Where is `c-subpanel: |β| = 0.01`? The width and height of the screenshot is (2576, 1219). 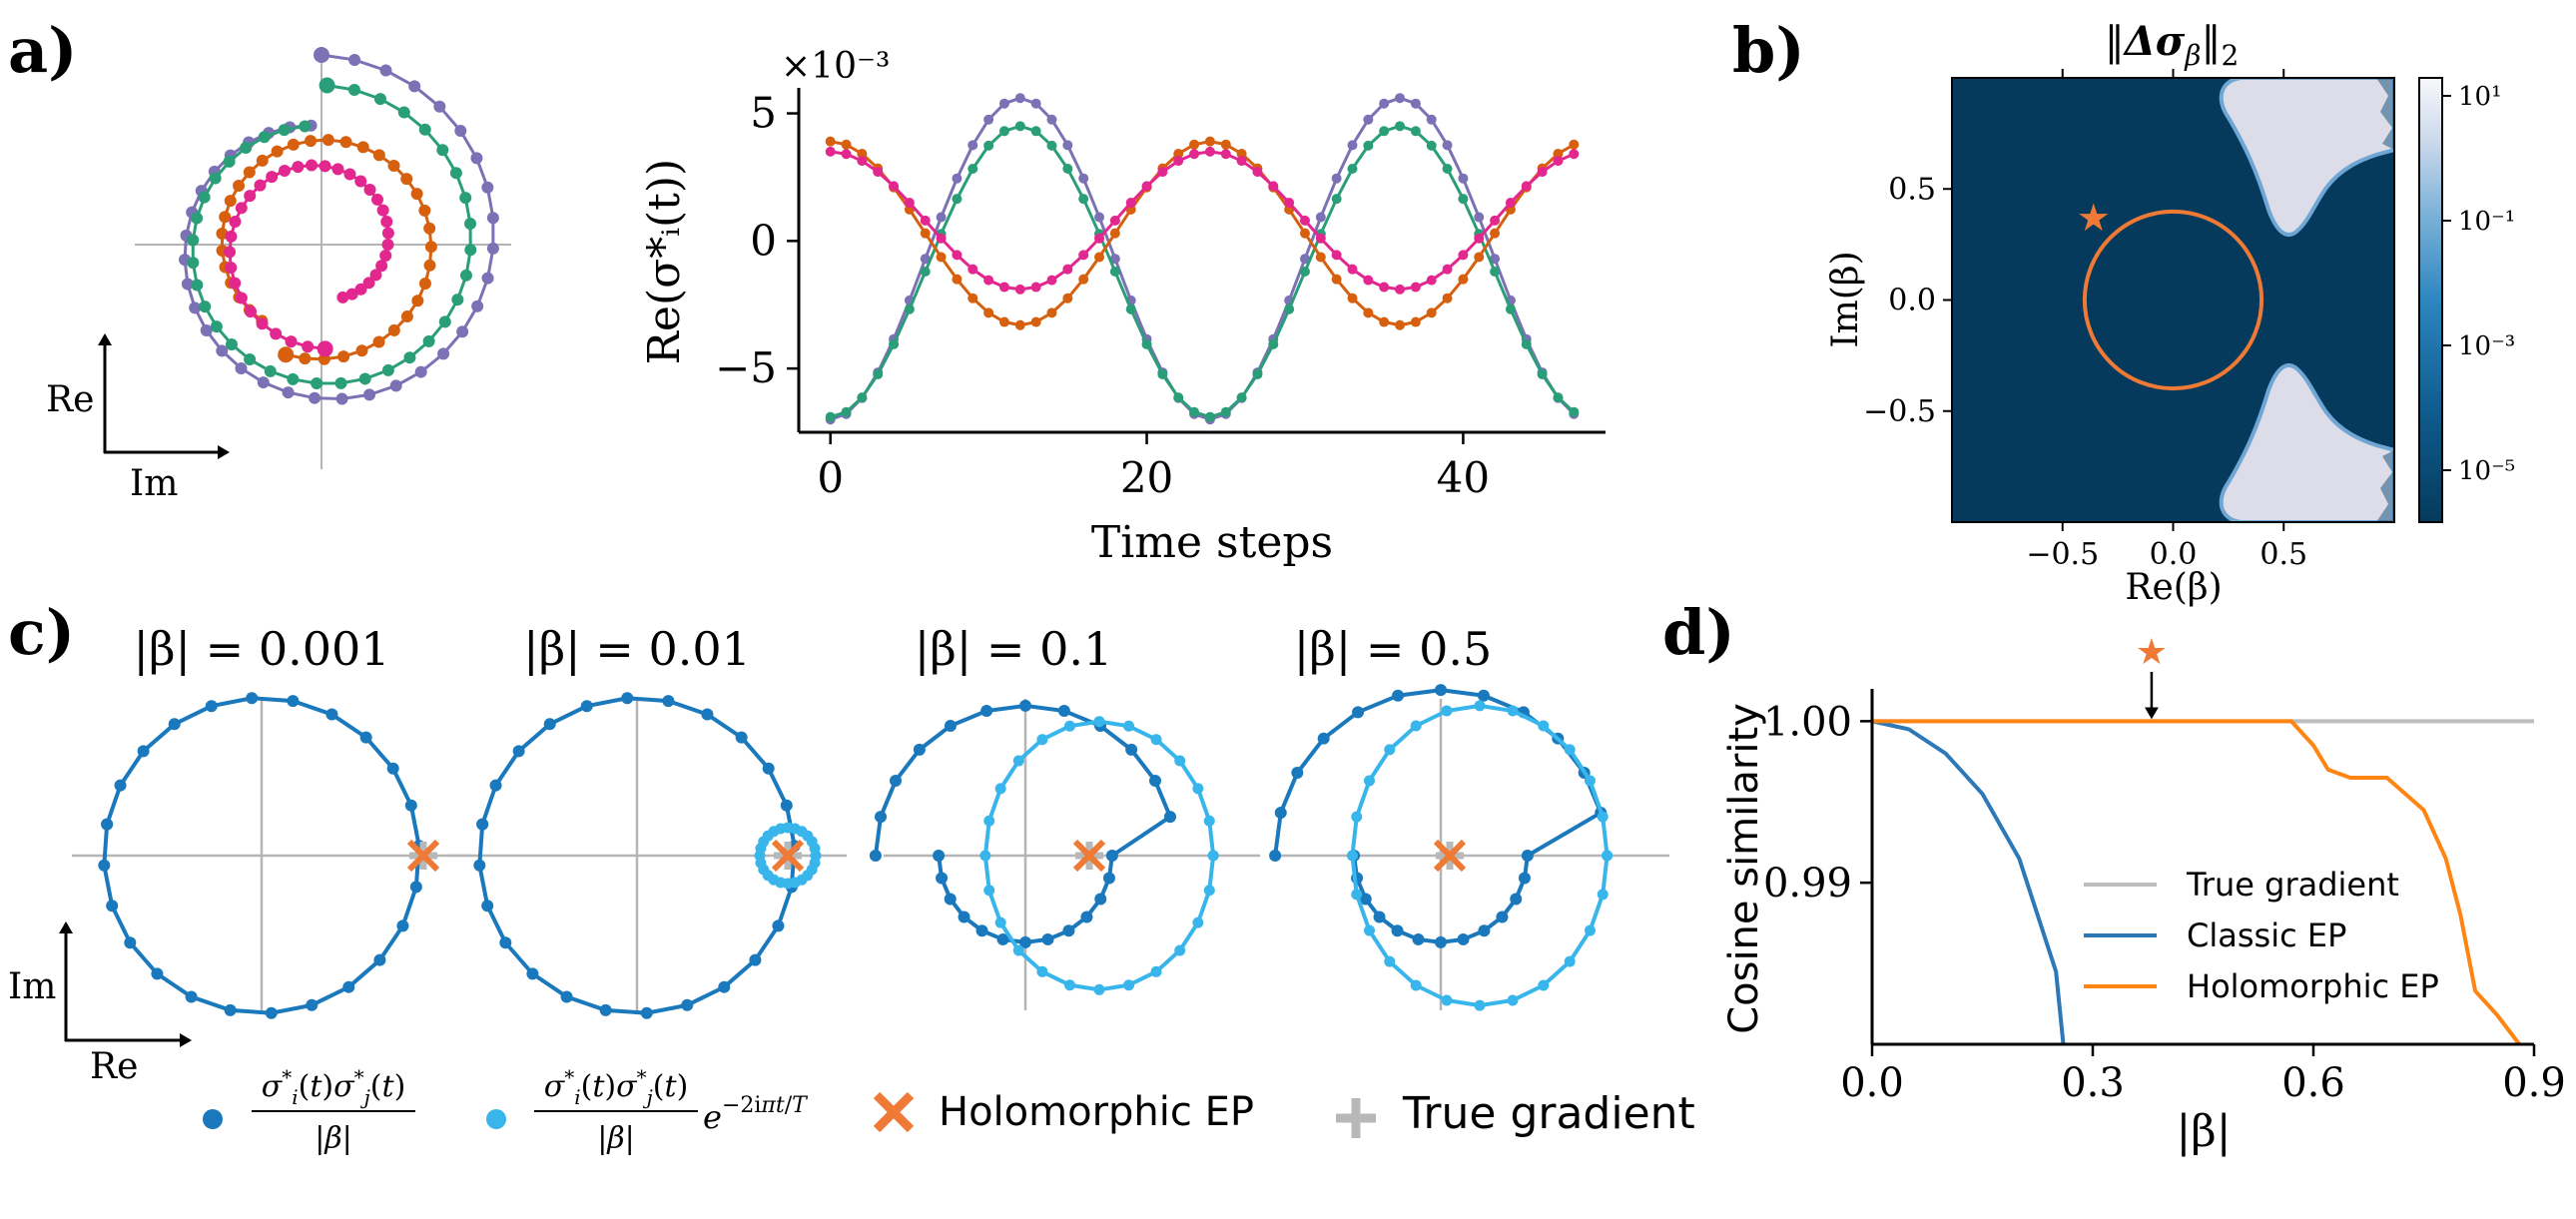
c-subpanel: |β| = 0.01 is located at coordinates (647, 821).